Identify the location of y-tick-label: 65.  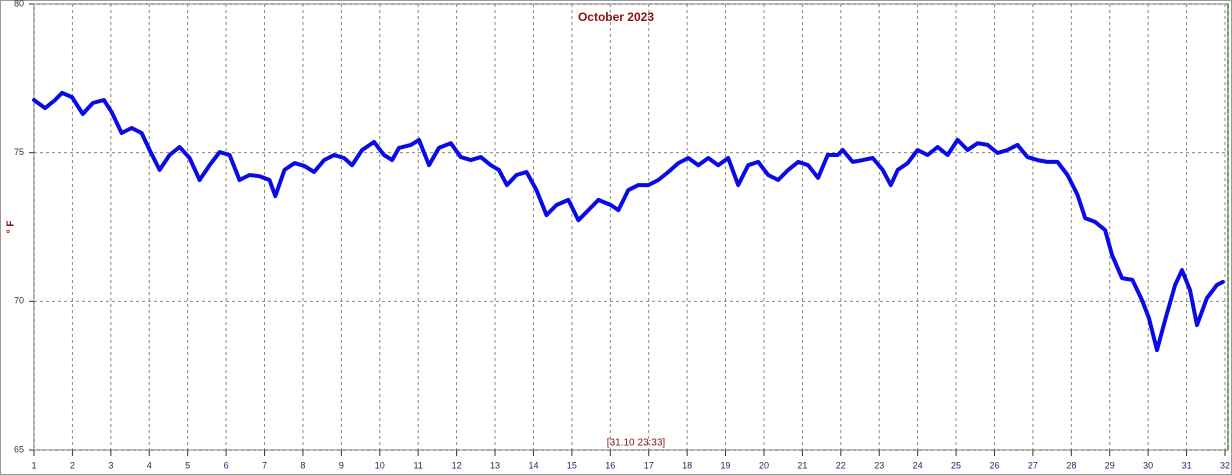
(19, 449).